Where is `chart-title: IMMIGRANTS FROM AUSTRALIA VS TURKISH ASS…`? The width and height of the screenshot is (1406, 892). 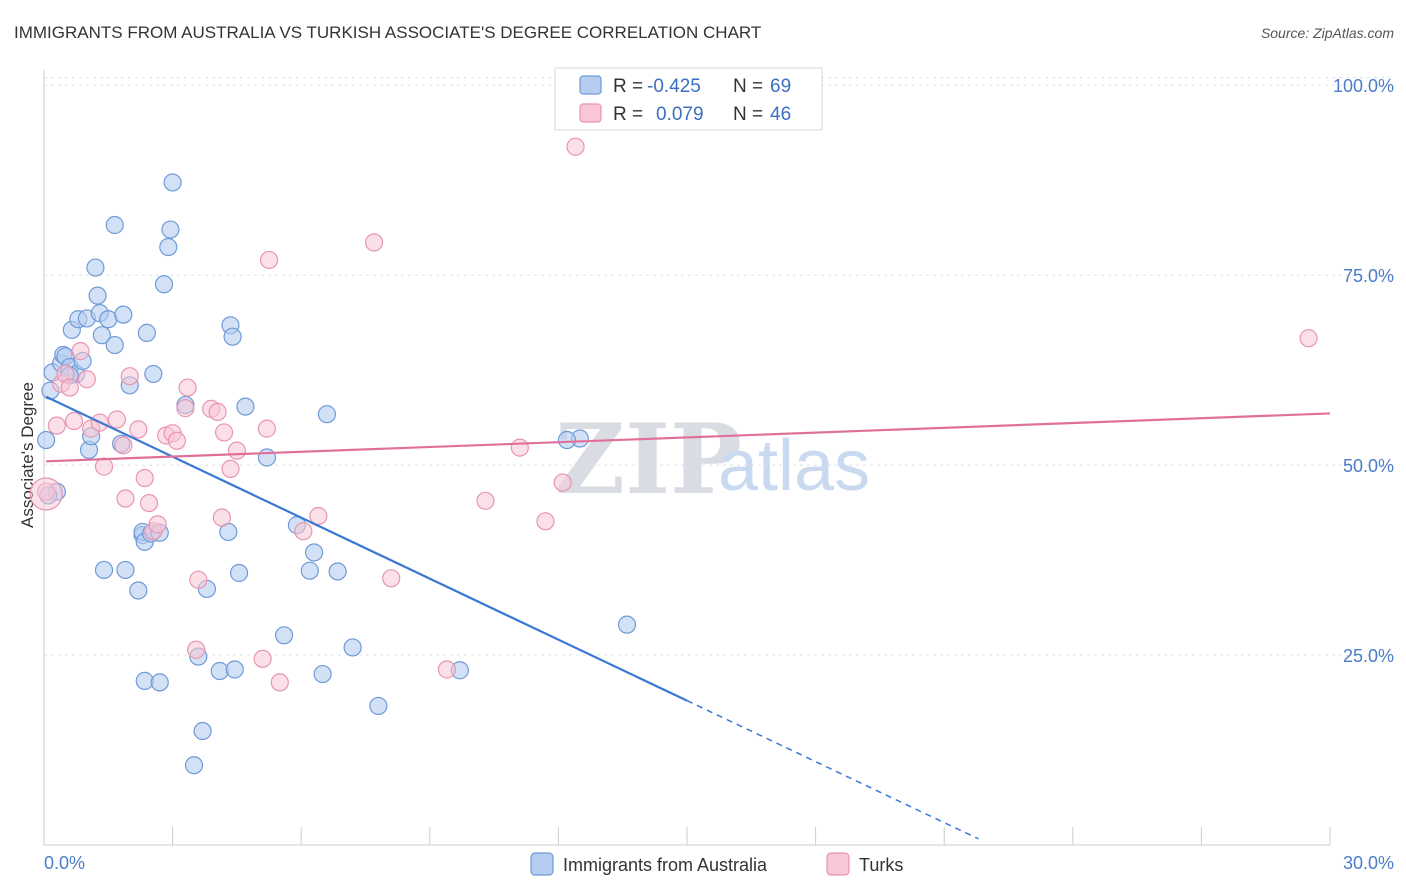
chart-title: IMMIGRANTS FROM AUSTRALIA VS TURKISH ASS… is located at coordinates (387, 32).